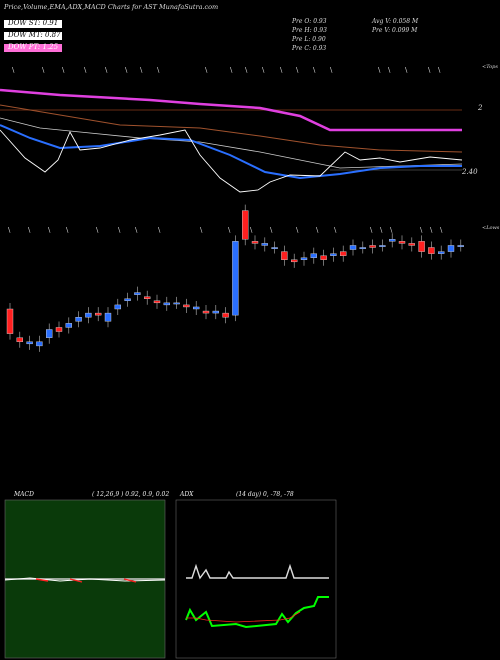 The width and height of the screenshot is (500, 660). I want to click on legend-swatch-pt, so click(33, 48).